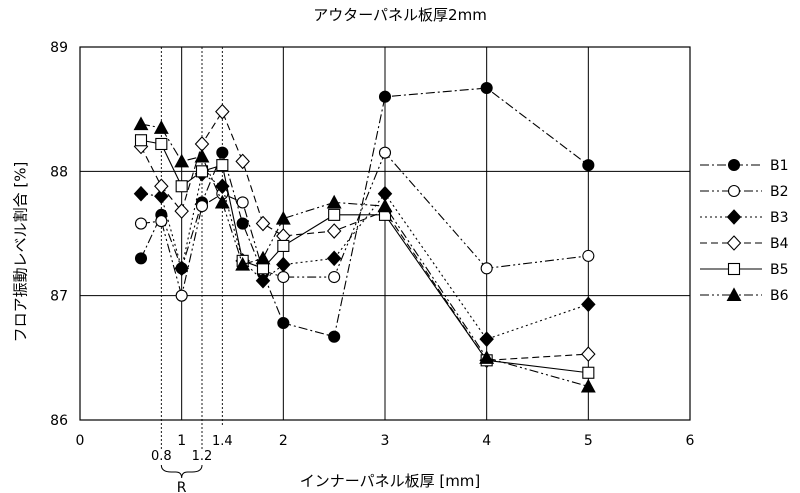 This screenshot has width=800, height=493. Describe the element at coordinates (59, 172) in the screenshot. I see `y-tick-label: 88` at that location.